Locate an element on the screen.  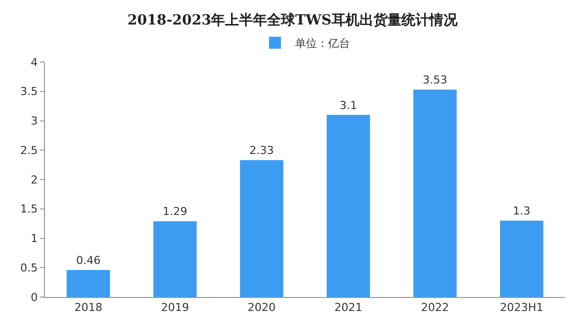
x-tick-label: 2021 is located at coordinates (348, 307).